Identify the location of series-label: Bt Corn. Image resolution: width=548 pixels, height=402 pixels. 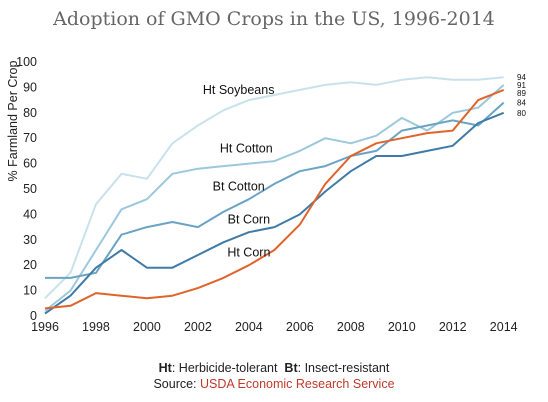
(249, 219).